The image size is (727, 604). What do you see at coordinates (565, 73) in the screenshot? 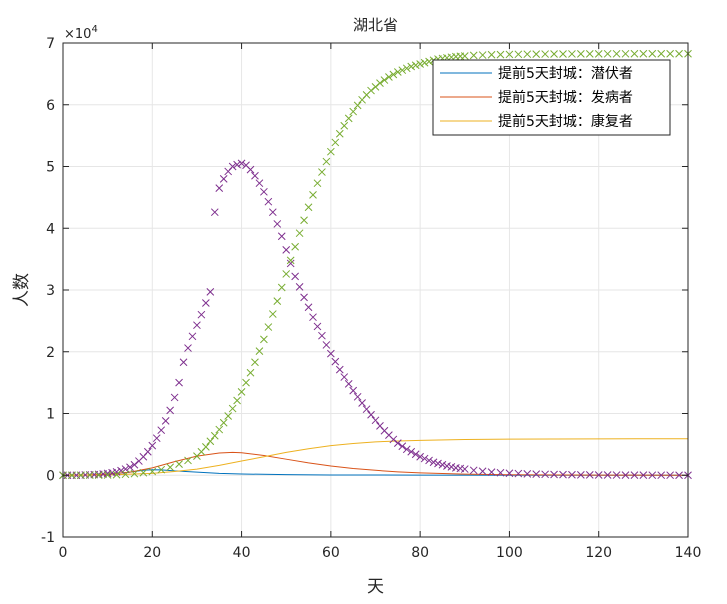
I see `legend-label-latent: 提前5天封城：潜伏者` at bounding box center [565, 73].